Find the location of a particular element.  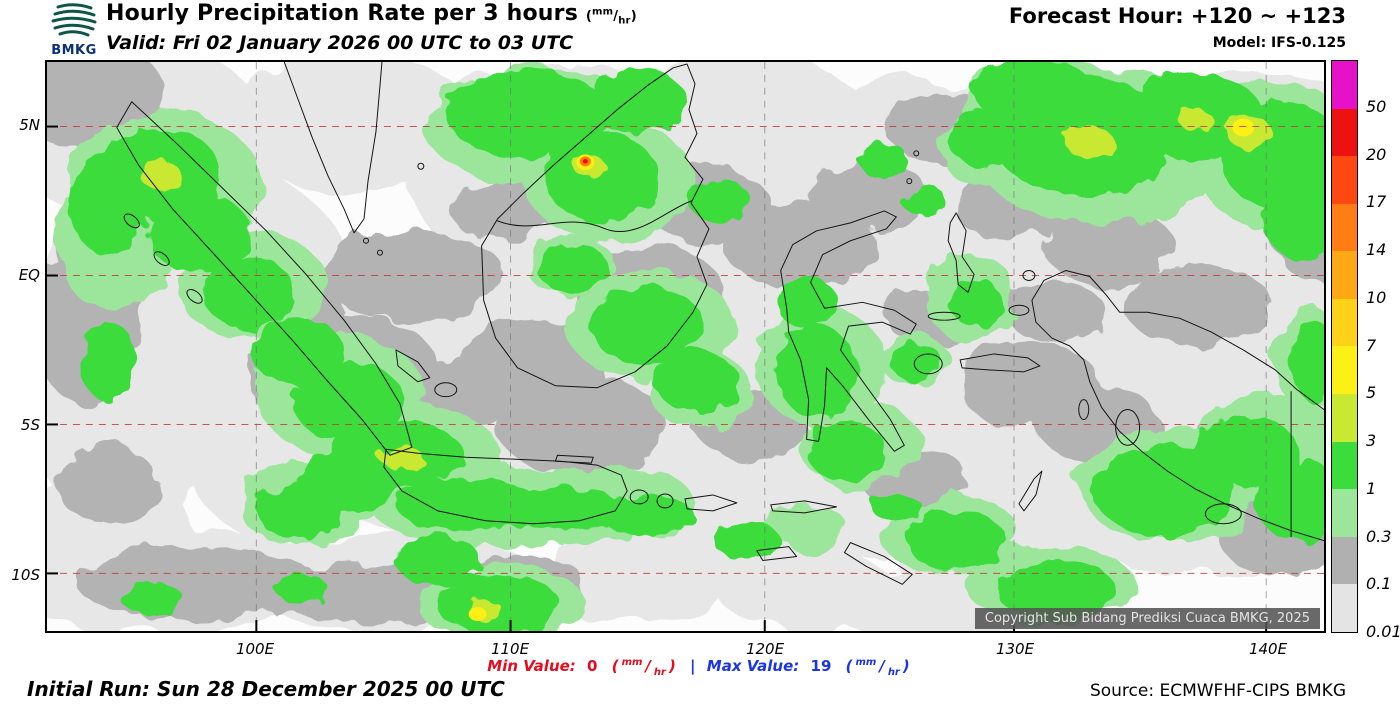

bmkg-logo-text: BMKG is located at coordinates (74, 50).